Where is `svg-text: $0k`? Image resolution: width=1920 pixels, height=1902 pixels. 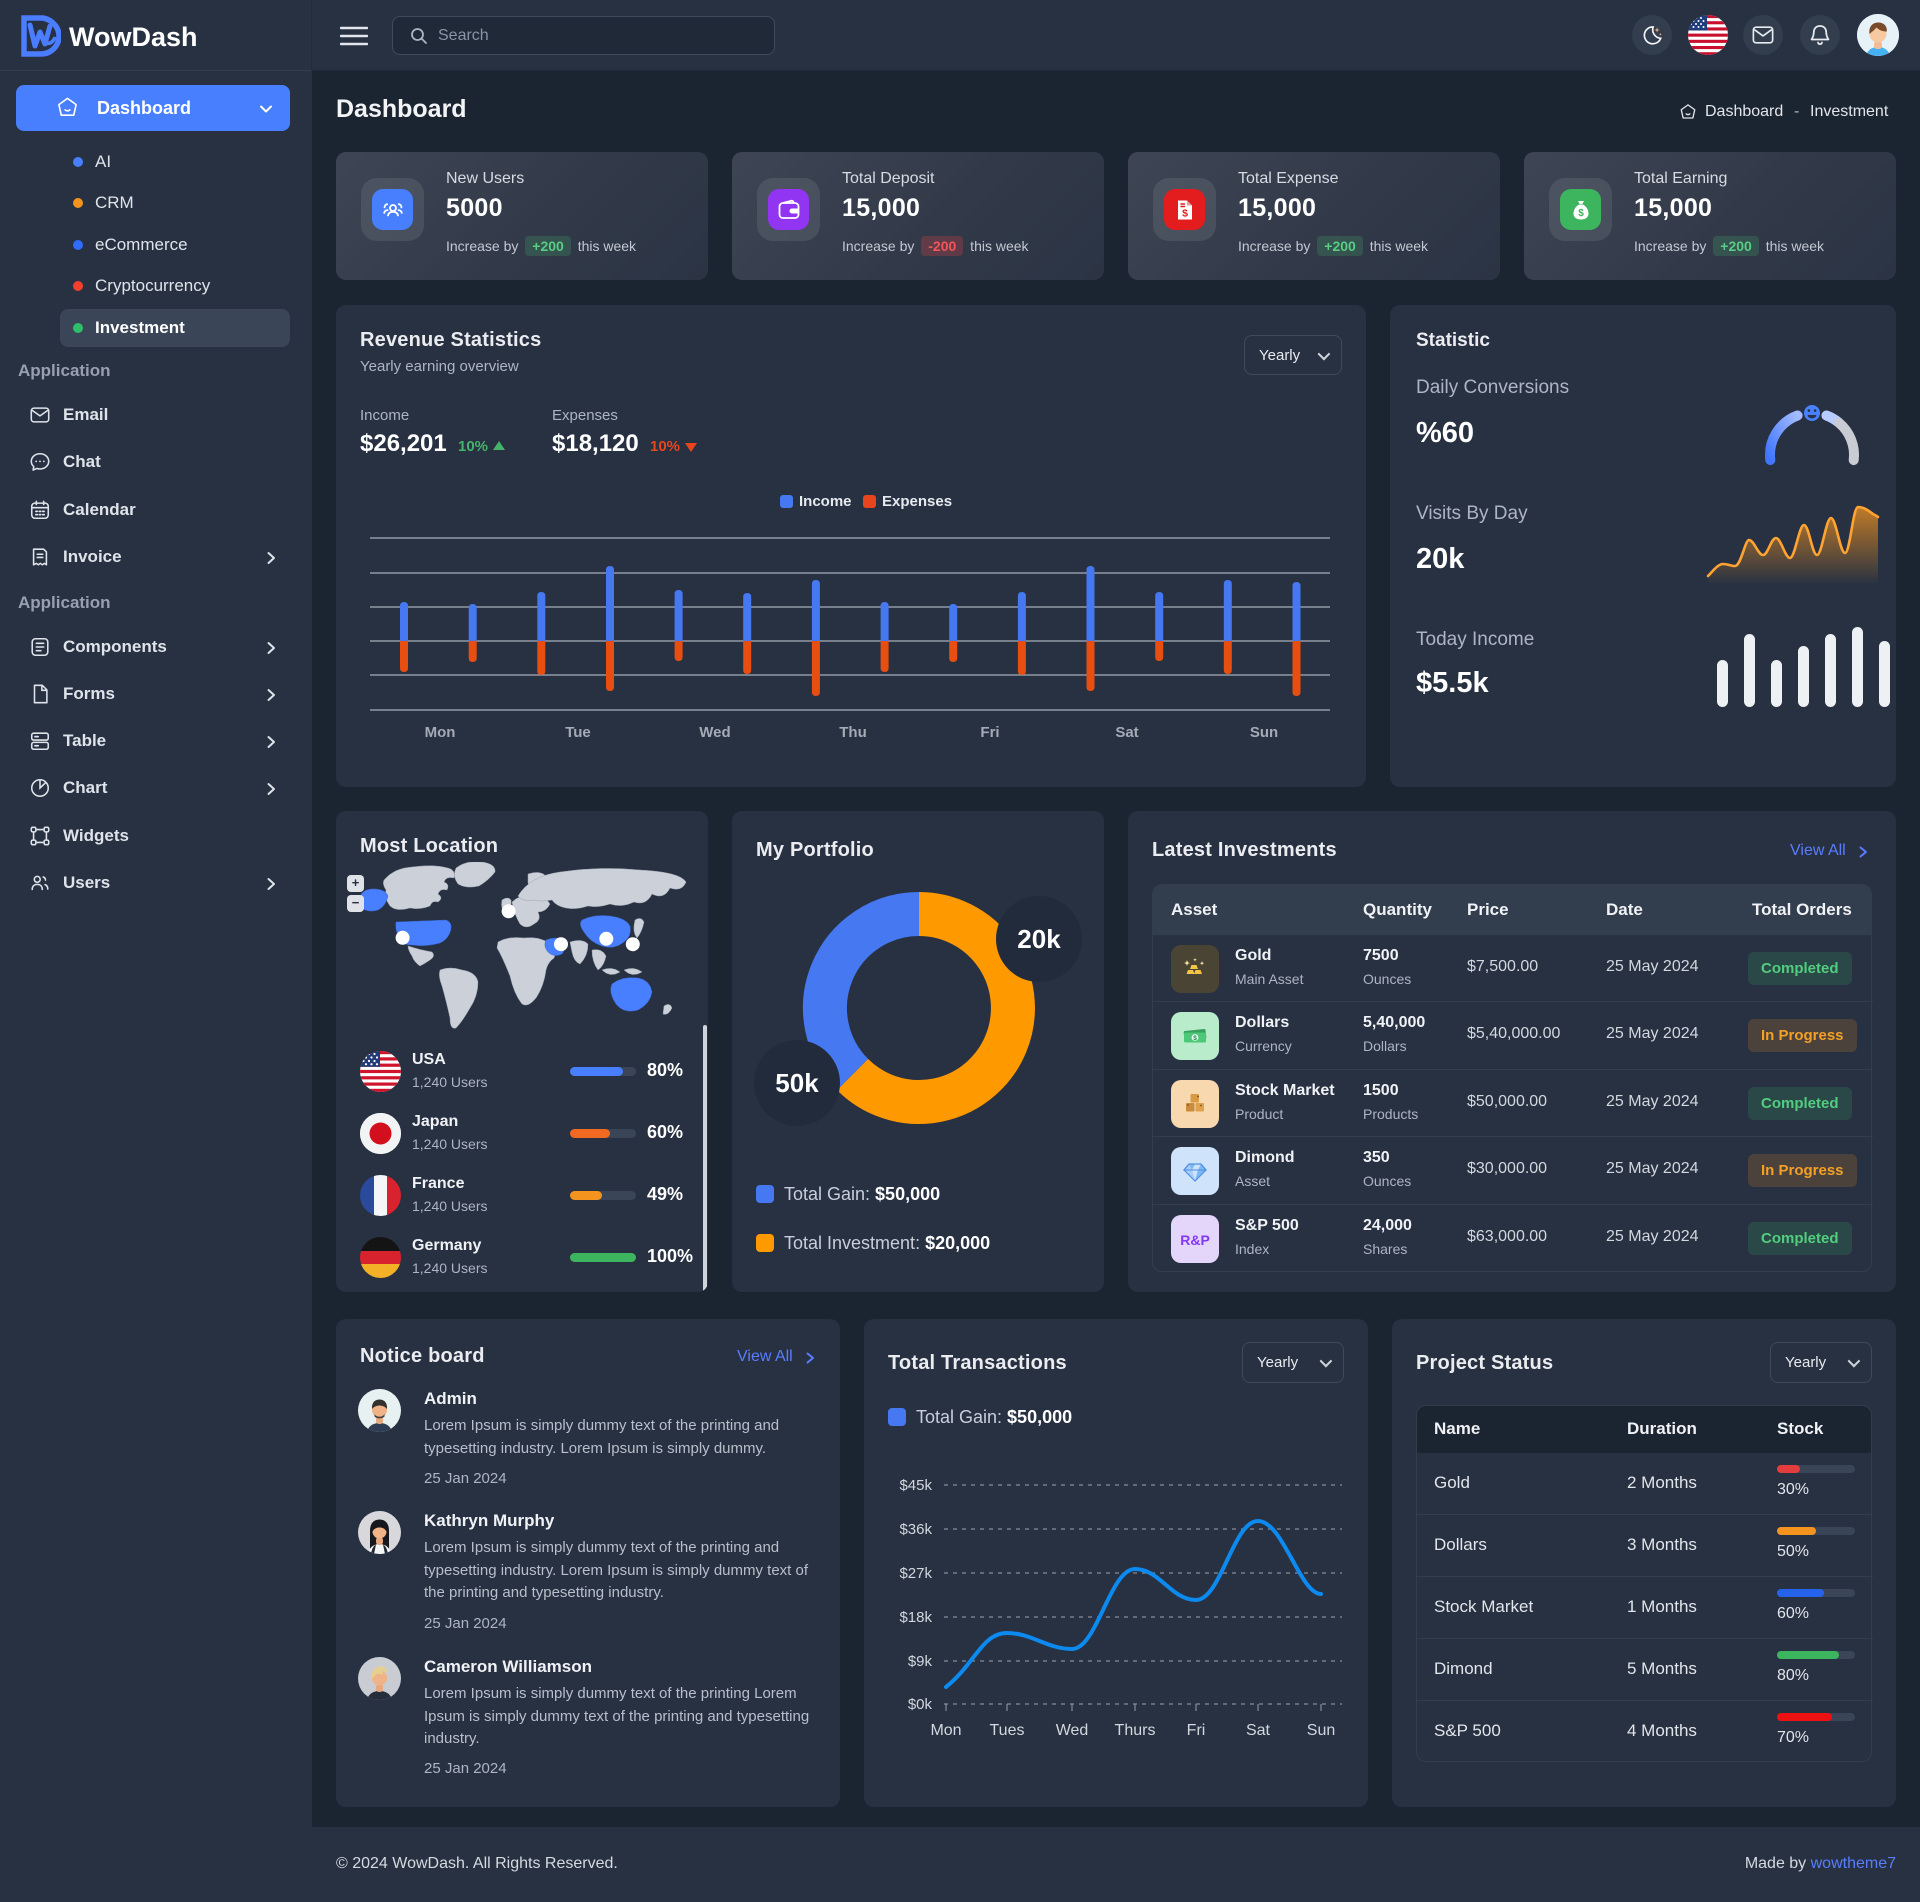 svg-text: $0k is located at coordinates (920, 1704).